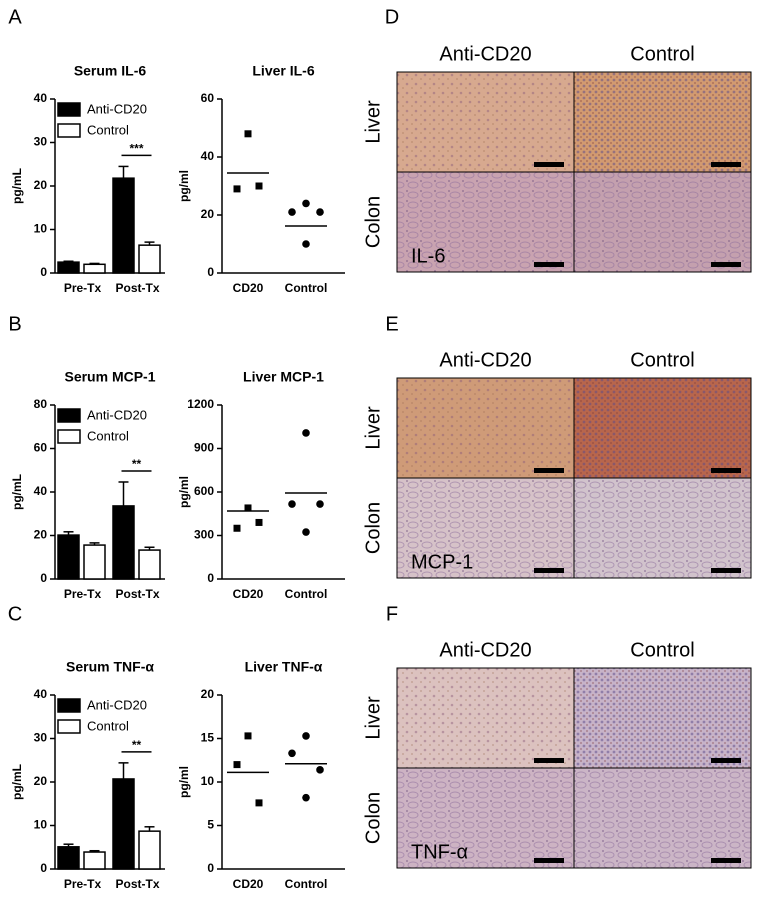 The height and width of the screenshot is (897, 764). I want to click on significance-label: ***, so click(136, 149).